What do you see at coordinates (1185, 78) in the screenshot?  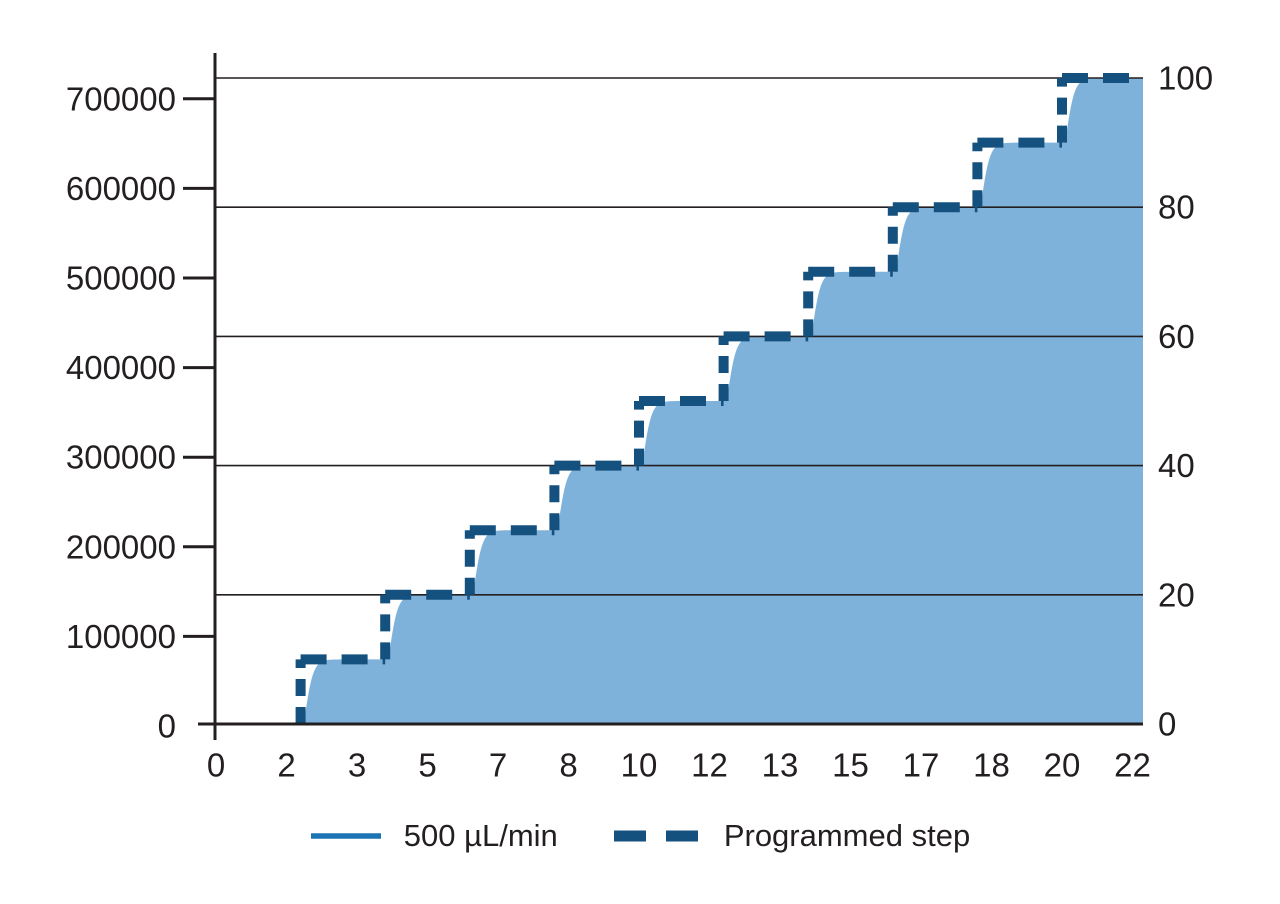 I see `right-axis-tick-label: 100` at bounding box center [1185, 78].